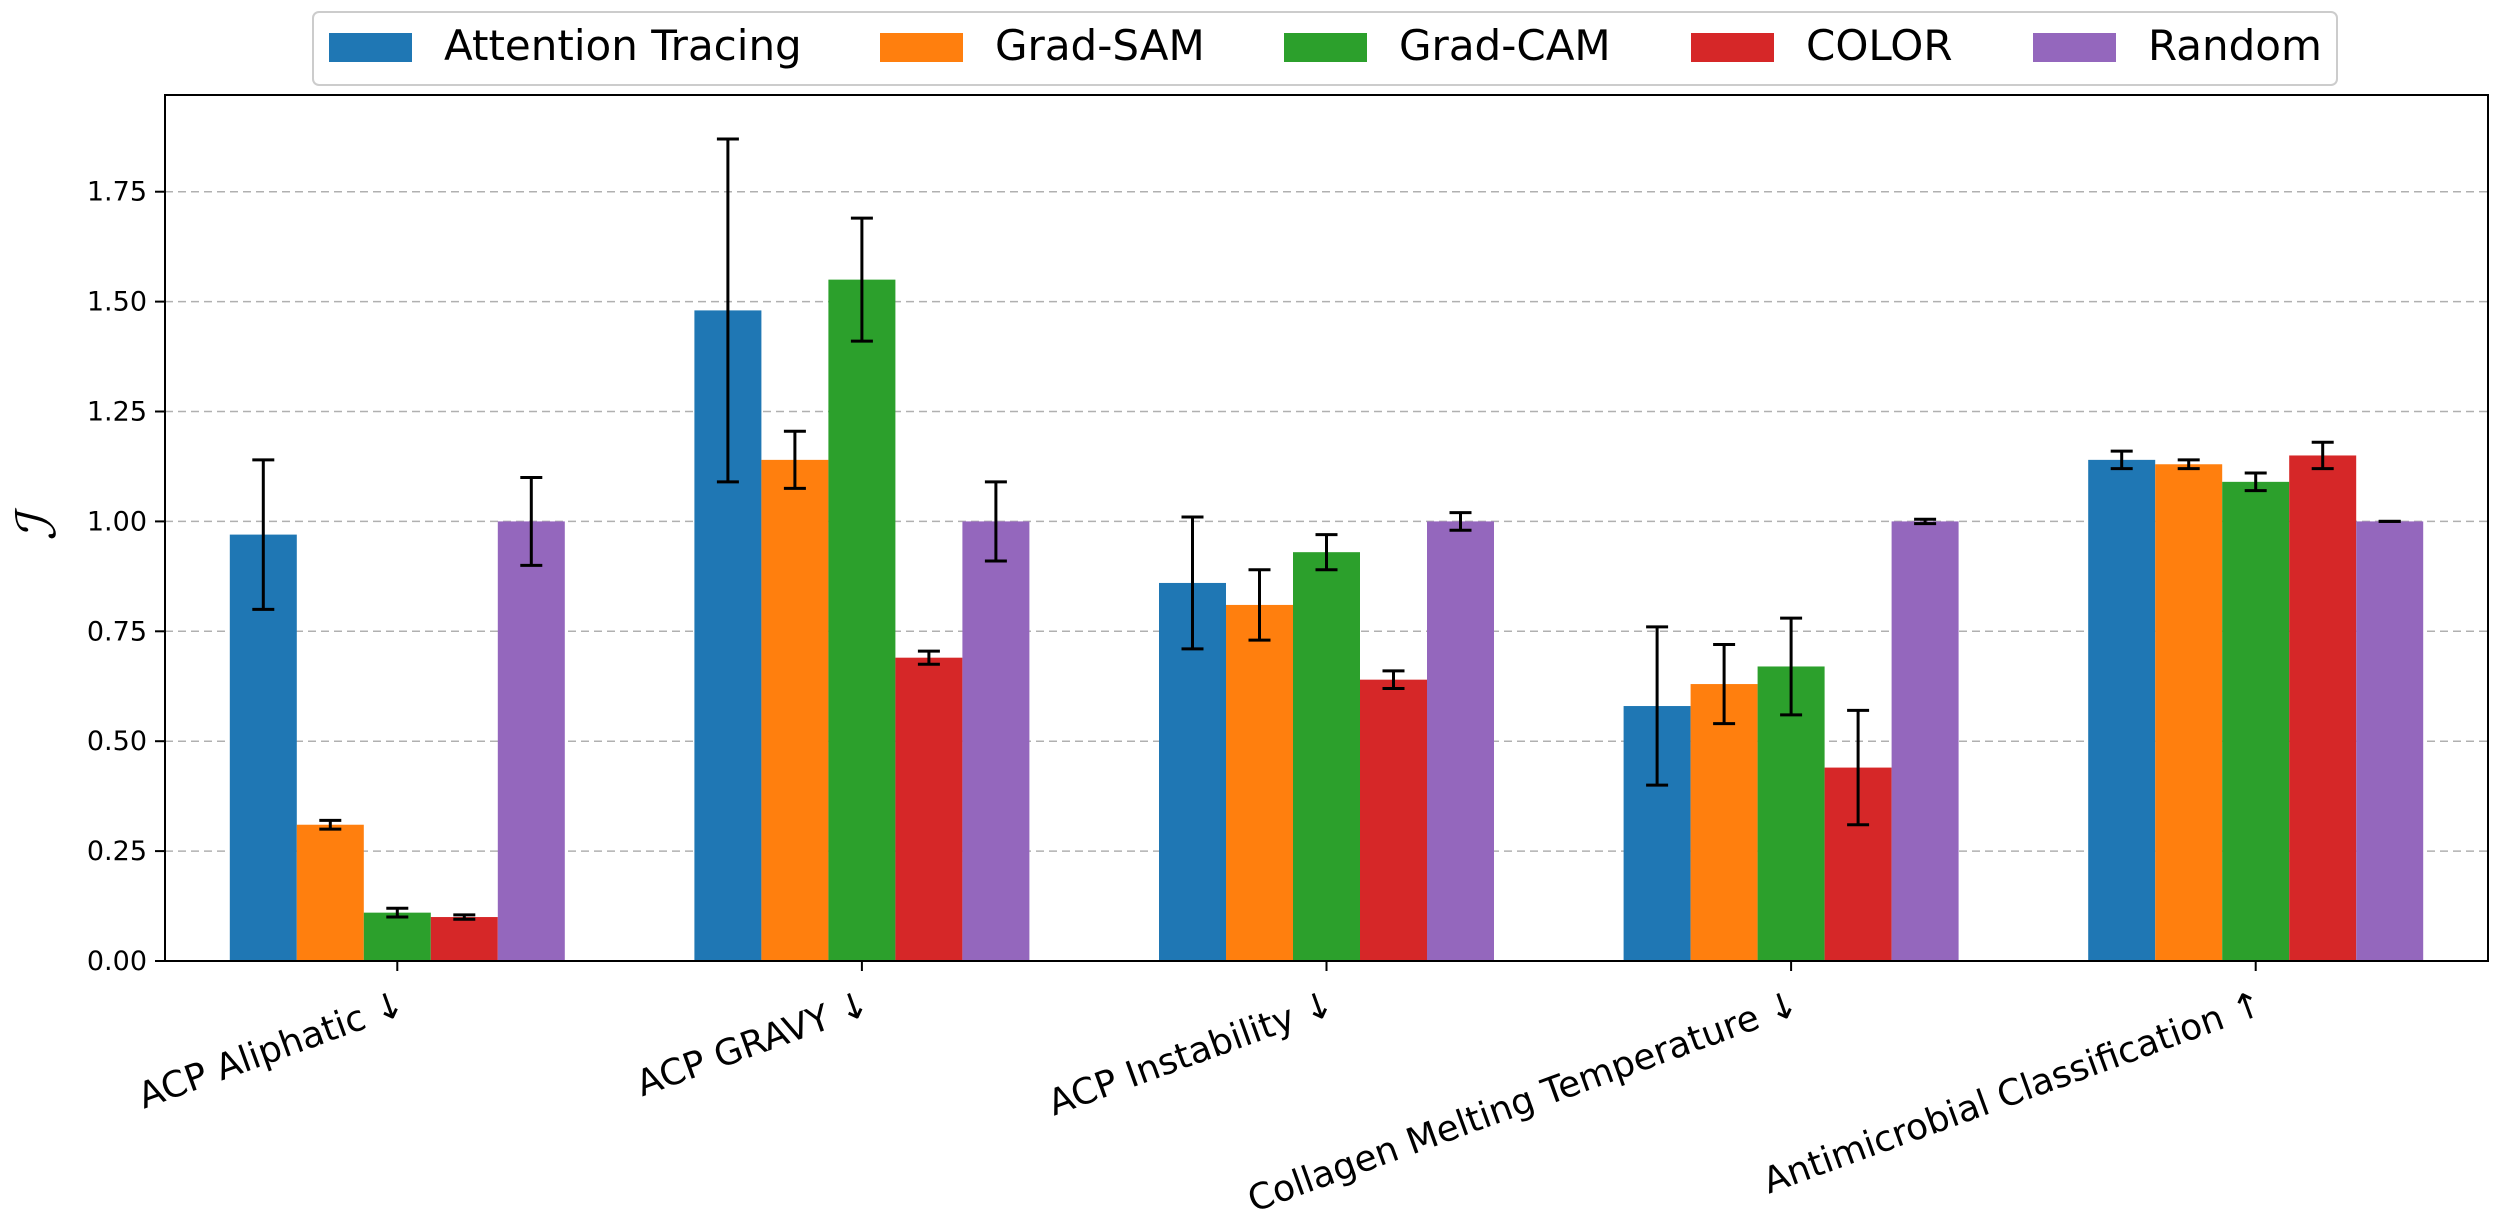 The image size is (2500, 1219). What do you see at coordinates (753, 1044) in the screenshot?
I see `x-tick-label: ACP GRAVY ↓` at bounding box center [753, 1044].